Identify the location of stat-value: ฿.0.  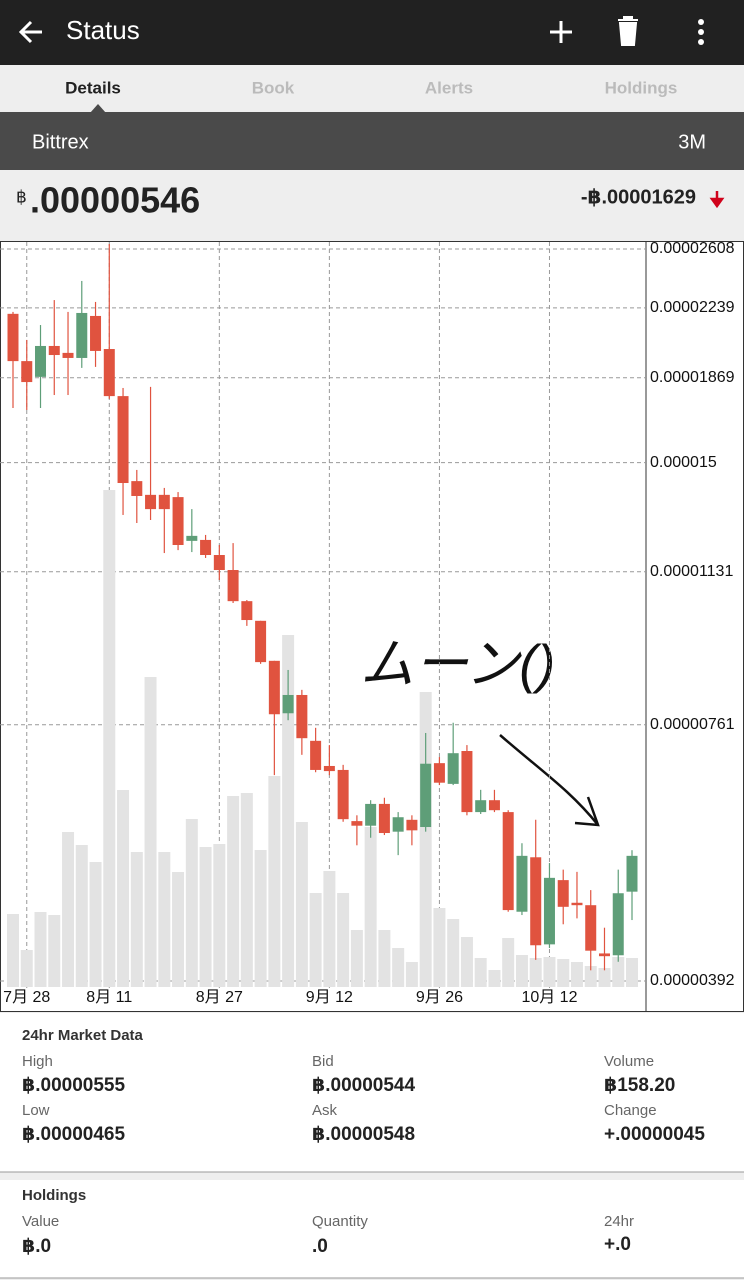
(36, 1246).